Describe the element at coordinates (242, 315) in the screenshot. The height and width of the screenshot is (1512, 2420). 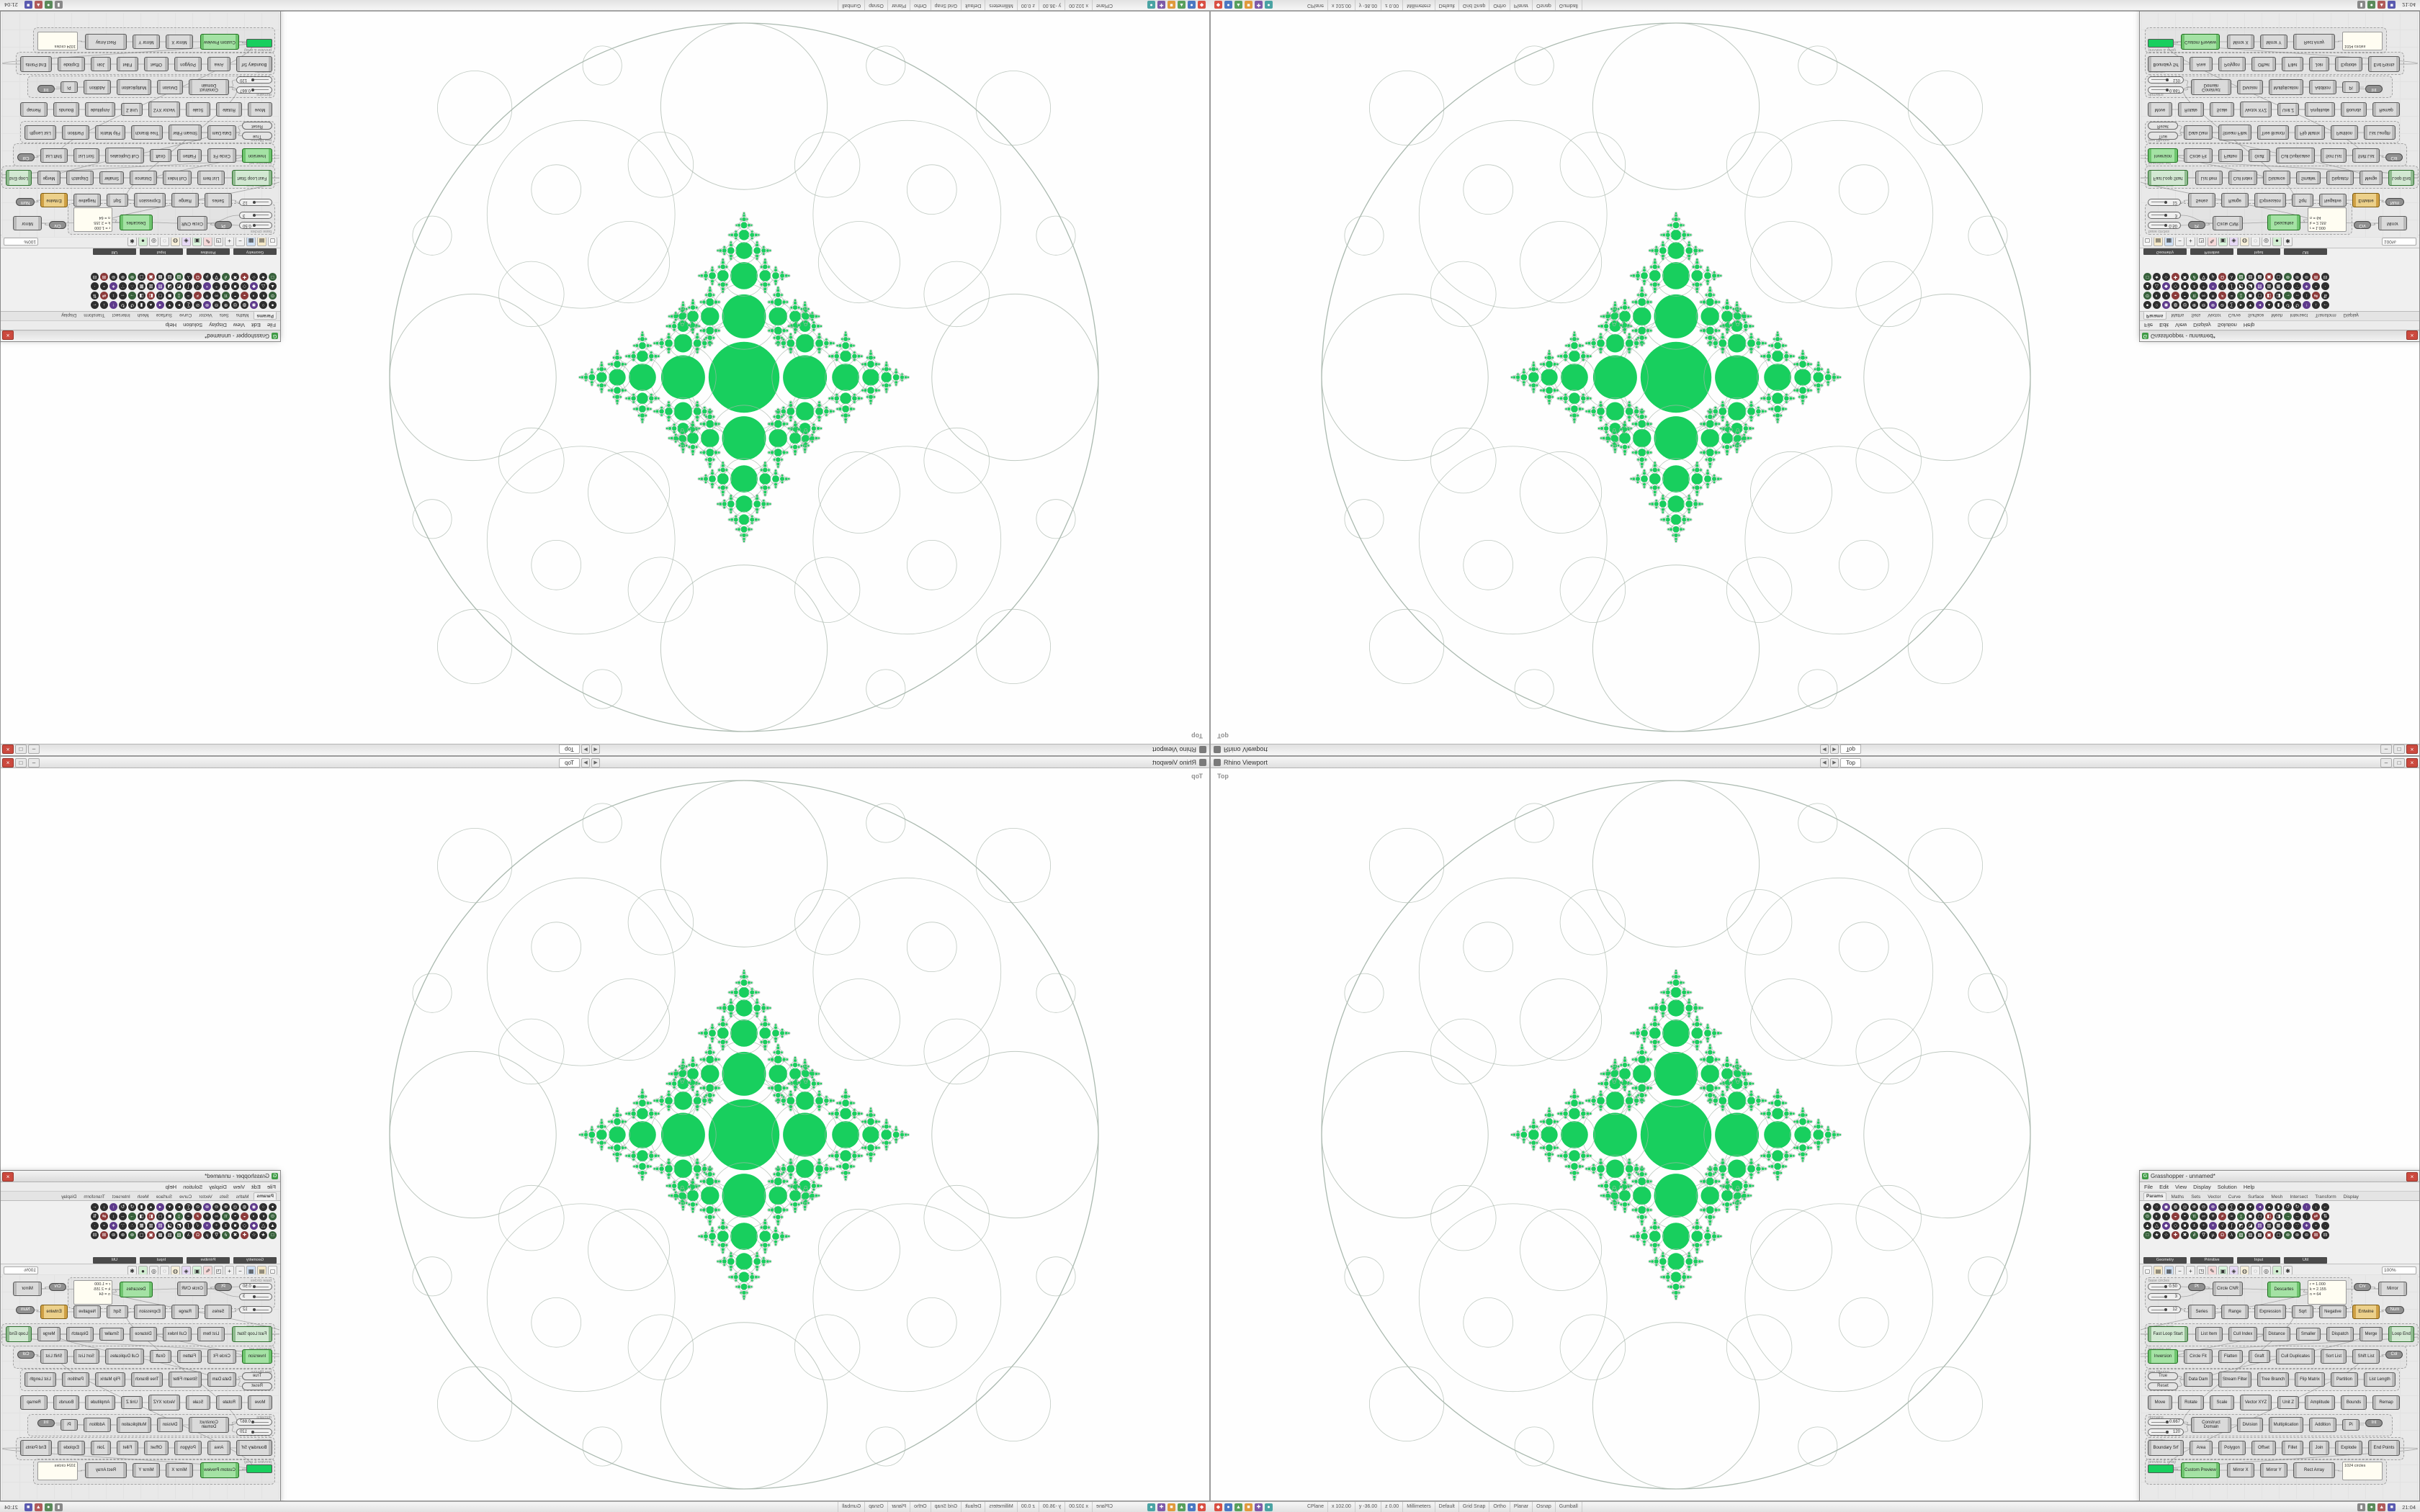
I see `tab-maths: Maths` at that location.